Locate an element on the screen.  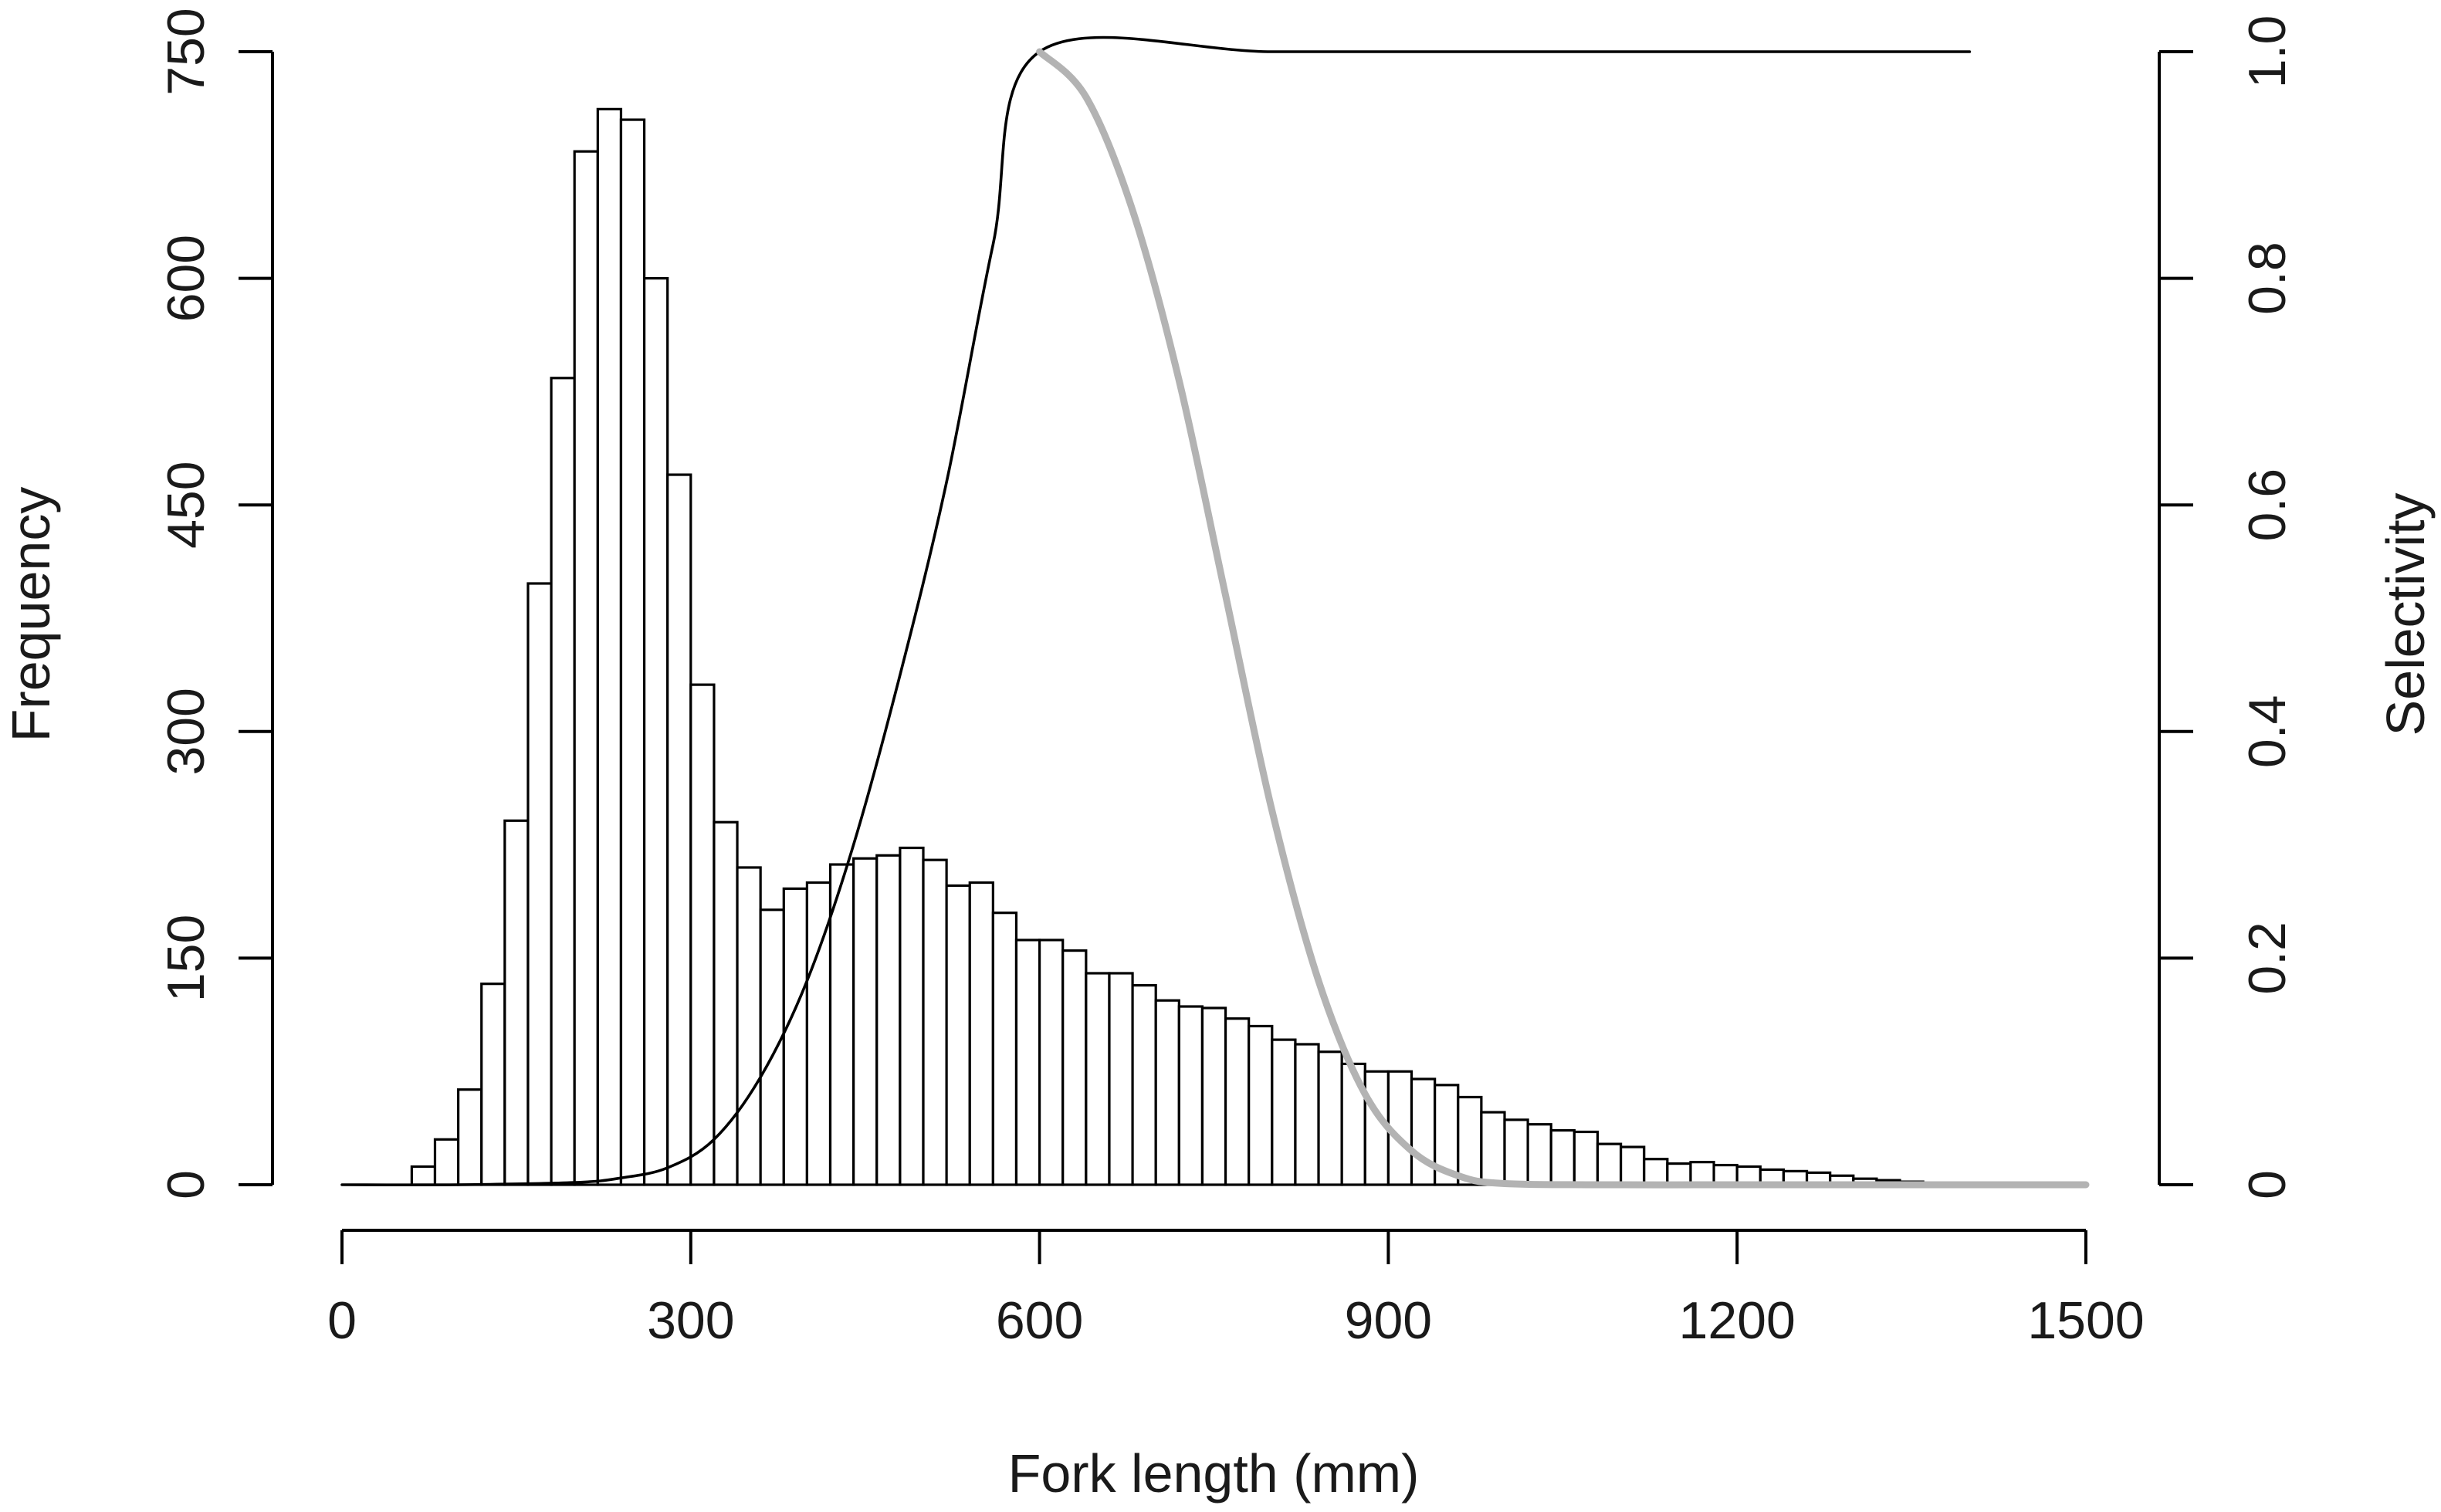
y-axis-ticks: 0 150 300 450 600 750 is located at coordinates (215, 603).